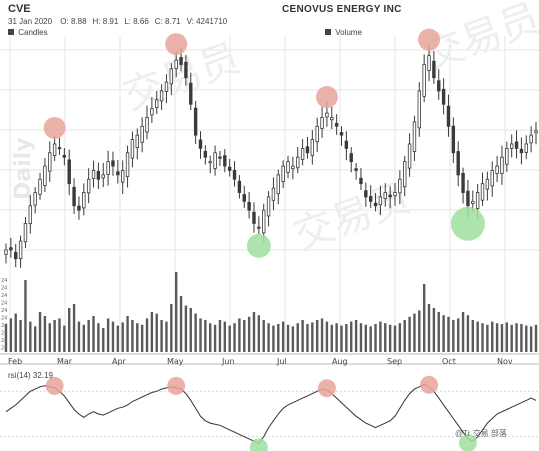 The image size is (539, 451). What do you see at coordinates (467, 442) in the screenshot?
I see `rsi-trough-marker` at bounding box center [467, 442].